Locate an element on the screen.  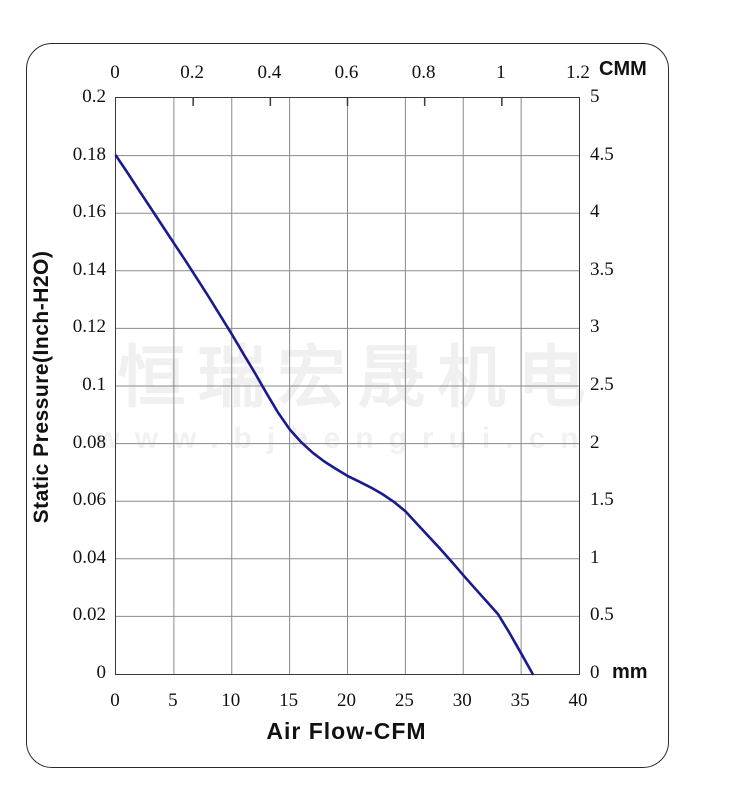
bottom-tick-label: 5 is located at coordinates (173, 700).